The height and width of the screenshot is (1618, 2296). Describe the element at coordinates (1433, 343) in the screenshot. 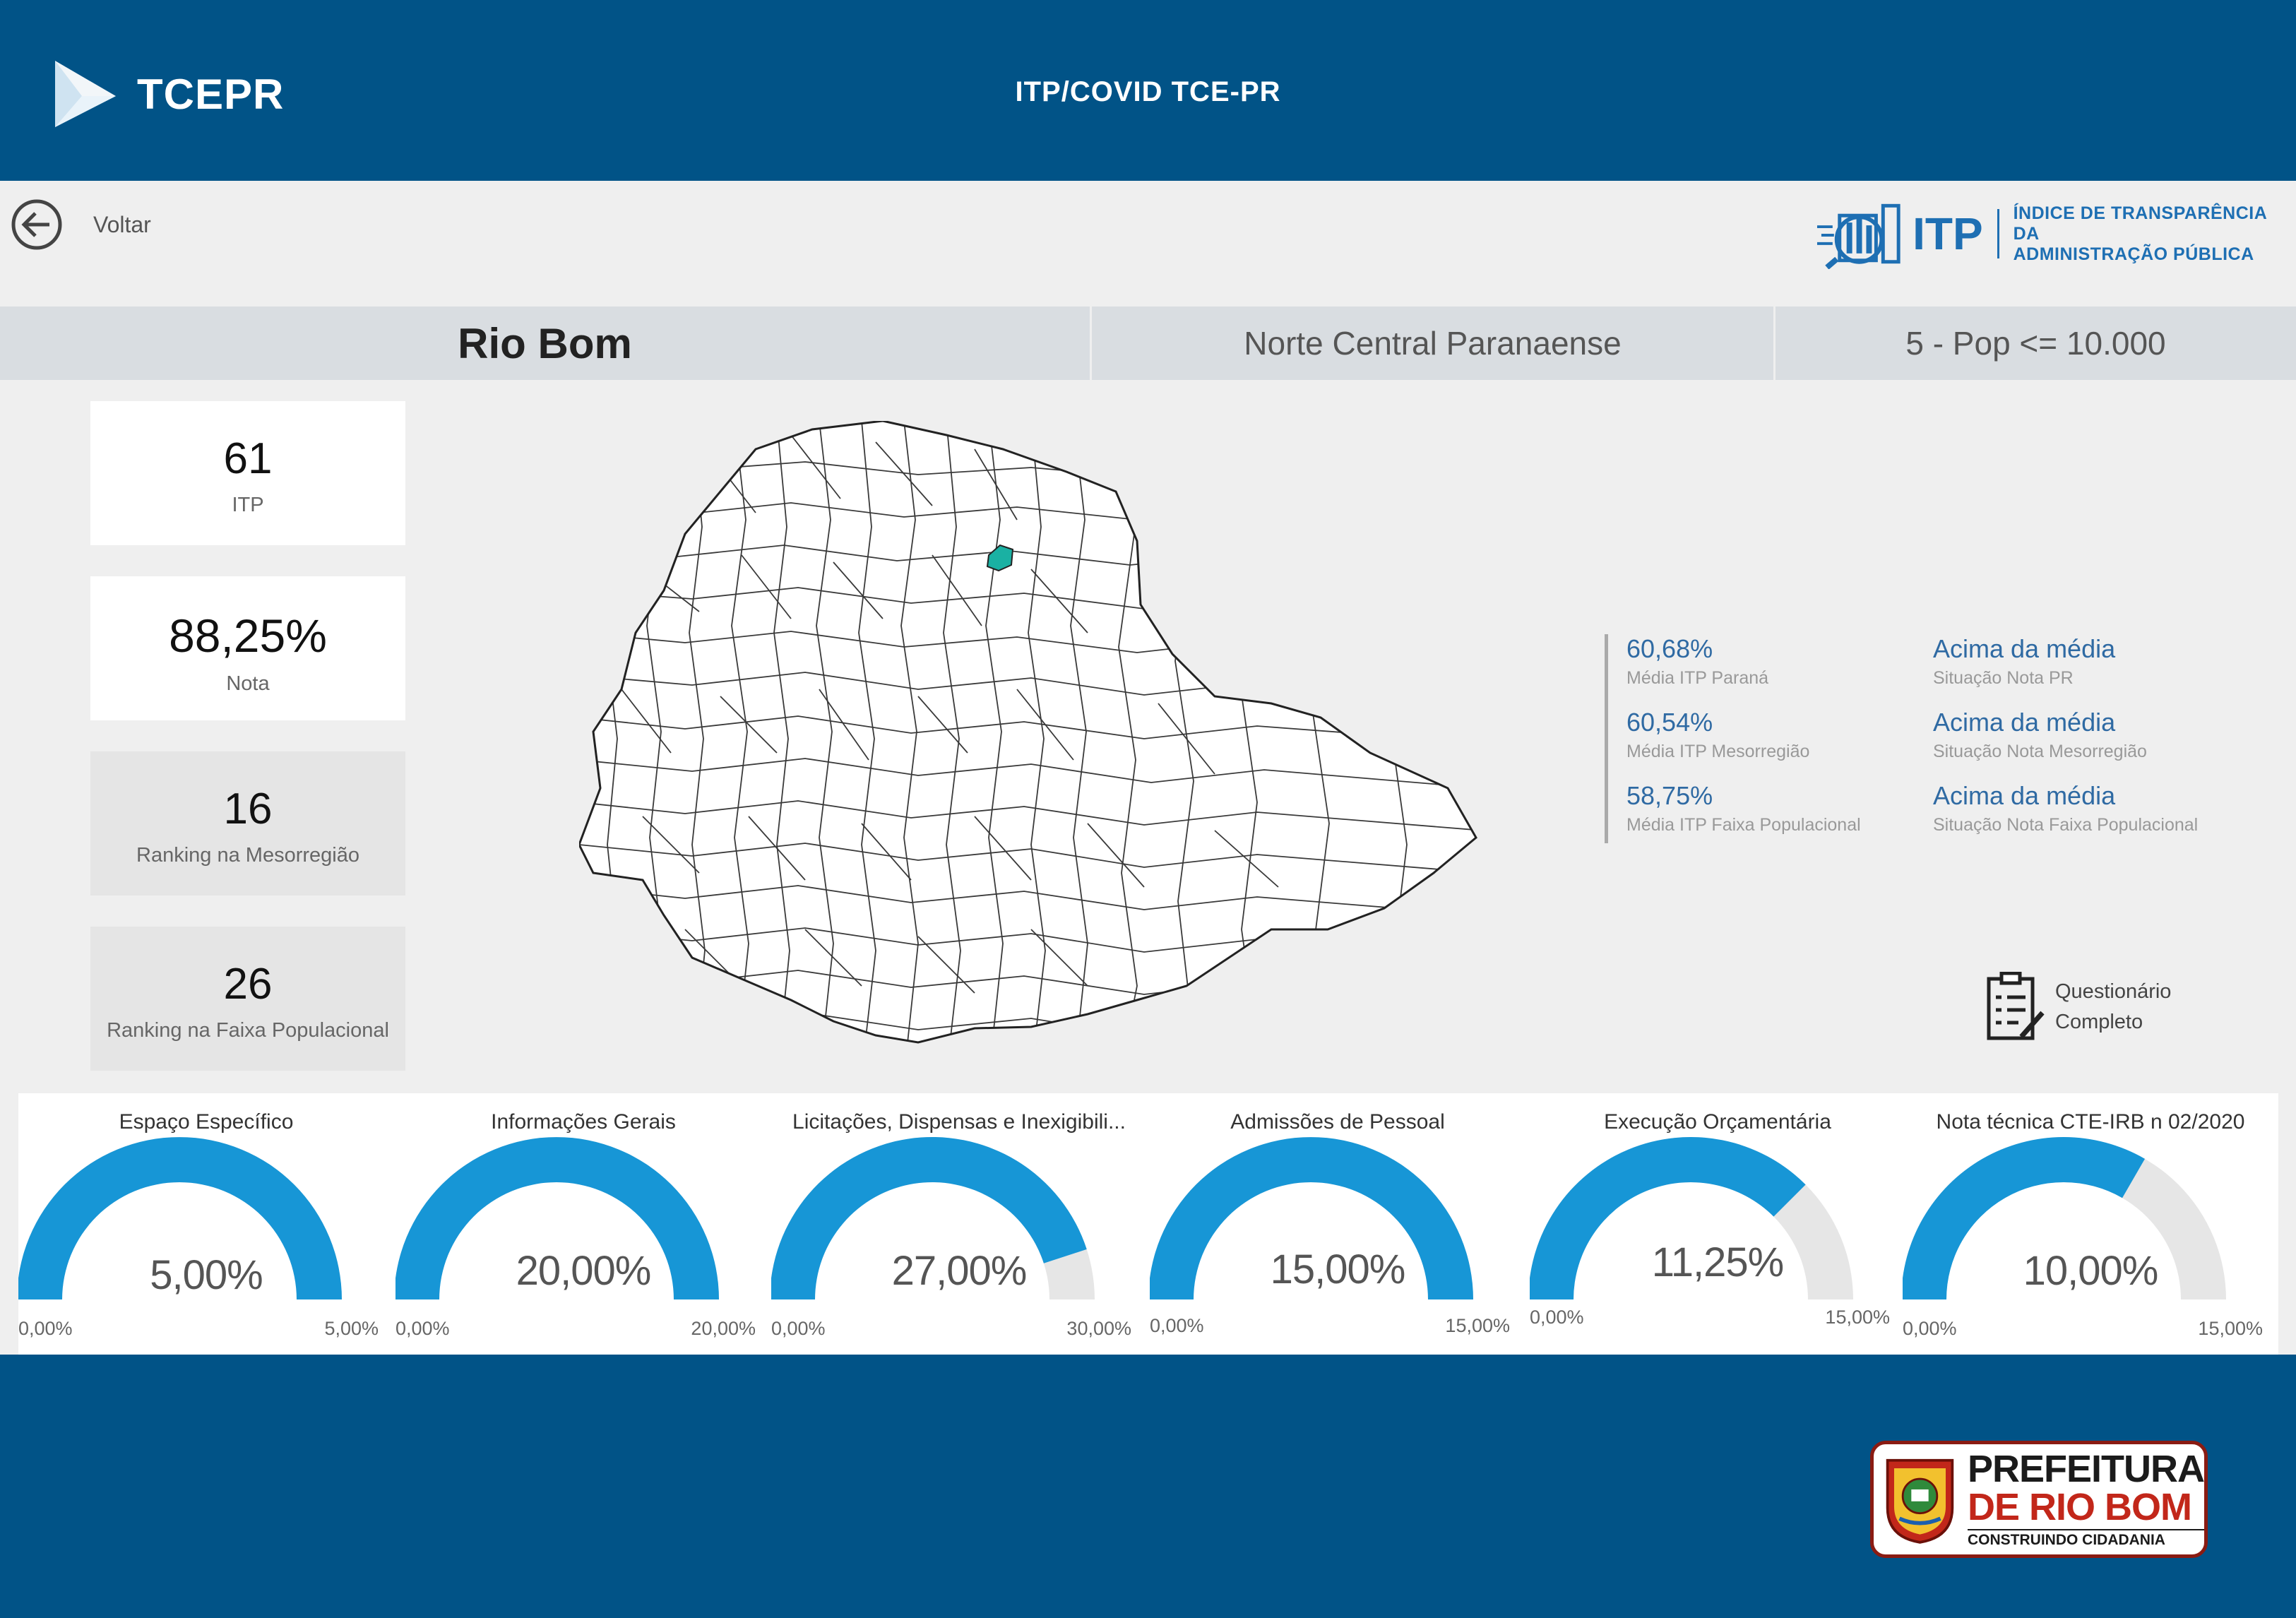

I see `mesoregion-name: Norte Central Paranaense` at that location.